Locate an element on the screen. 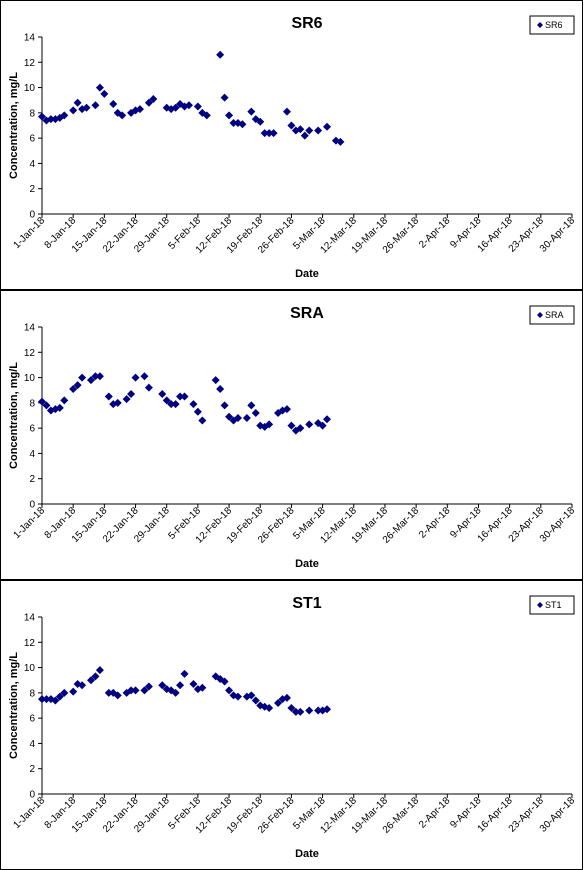 The height and width of the screenshot is (870, 585). legend: SRA is located at coordinates (552, 315).